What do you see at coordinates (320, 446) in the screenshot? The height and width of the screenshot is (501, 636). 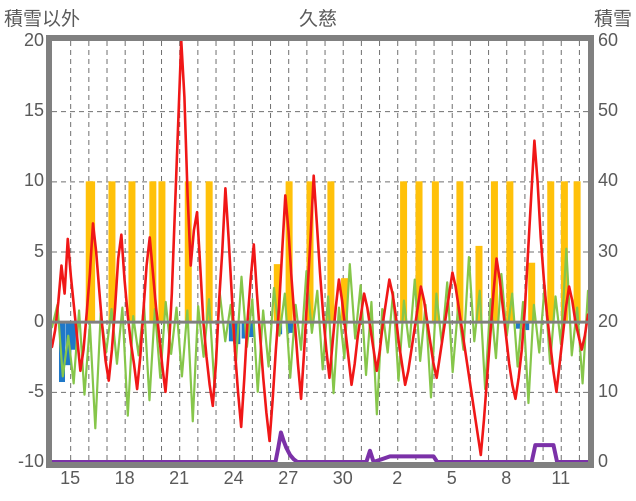 I see `series-purple-line` at bounding box center [320, 446].